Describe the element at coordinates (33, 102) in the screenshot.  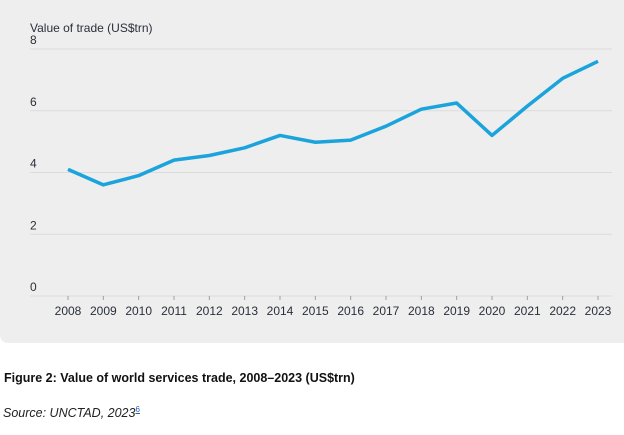
I see `y-tick-label: 6` at that location.